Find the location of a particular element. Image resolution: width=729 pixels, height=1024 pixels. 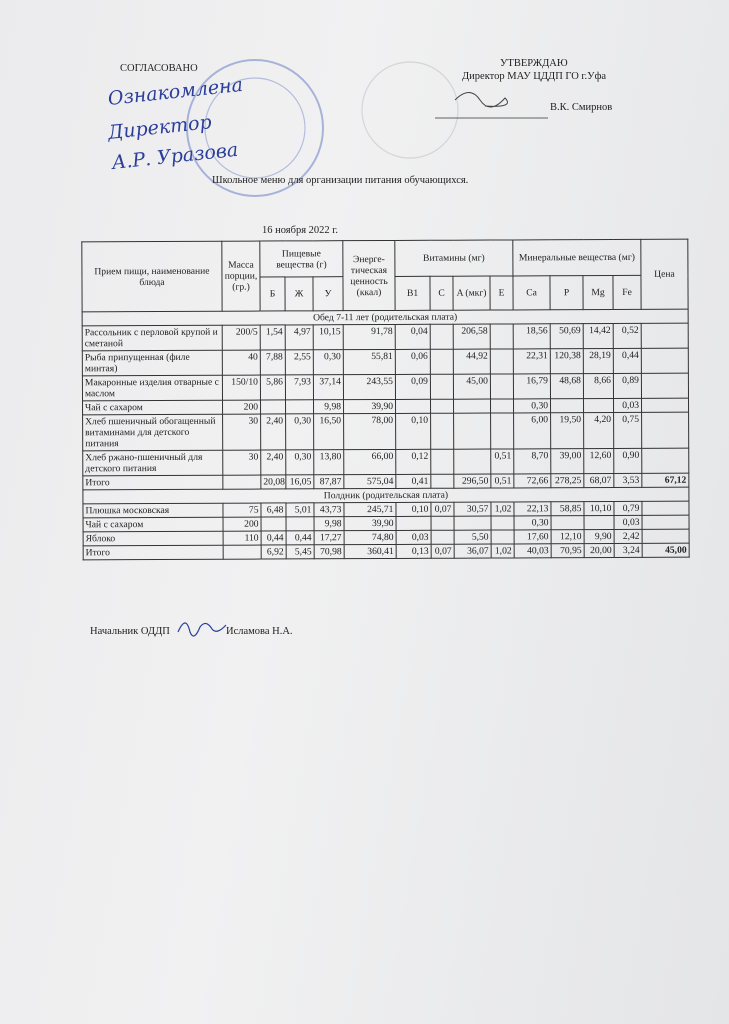

cell: 0,89 is located at coordinates (627, 386).